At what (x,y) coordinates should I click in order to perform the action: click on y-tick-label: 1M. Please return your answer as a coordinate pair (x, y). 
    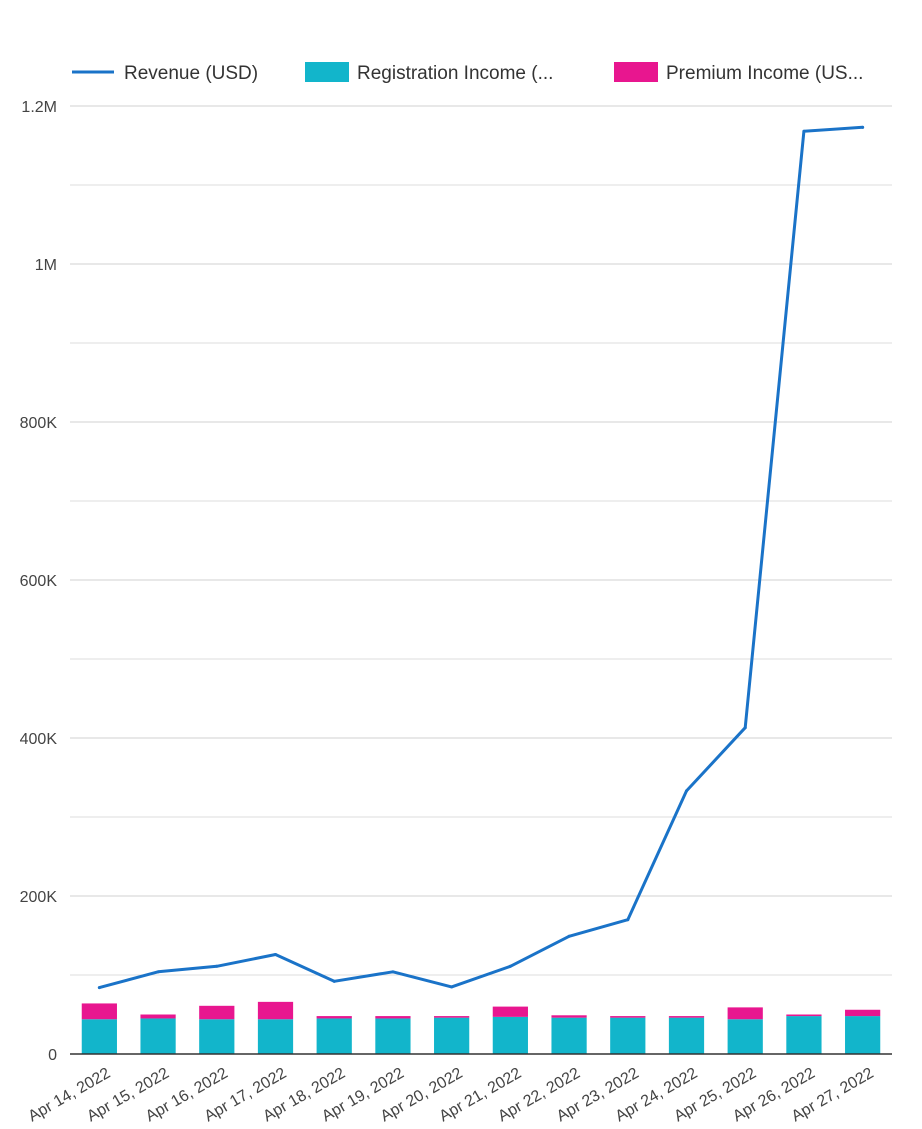
    Looking at the image, I should click on (46, 265).